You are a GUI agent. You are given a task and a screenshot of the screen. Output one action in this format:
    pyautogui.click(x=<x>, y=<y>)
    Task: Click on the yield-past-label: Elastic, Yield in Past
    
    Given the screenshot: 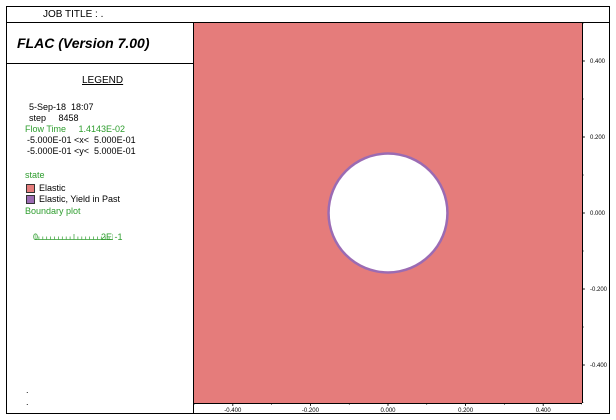 What is the action you would take?
    pyautogui.click(x=80, y=199)
    